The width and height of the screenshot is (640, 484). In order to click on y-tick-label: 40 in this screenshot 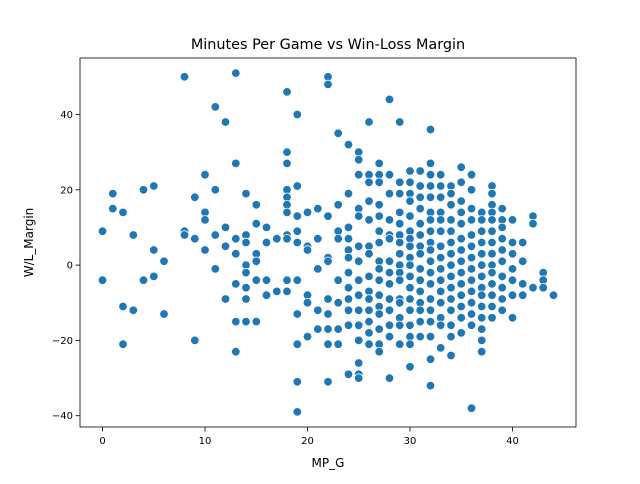, I will do `click(66, 115)`.